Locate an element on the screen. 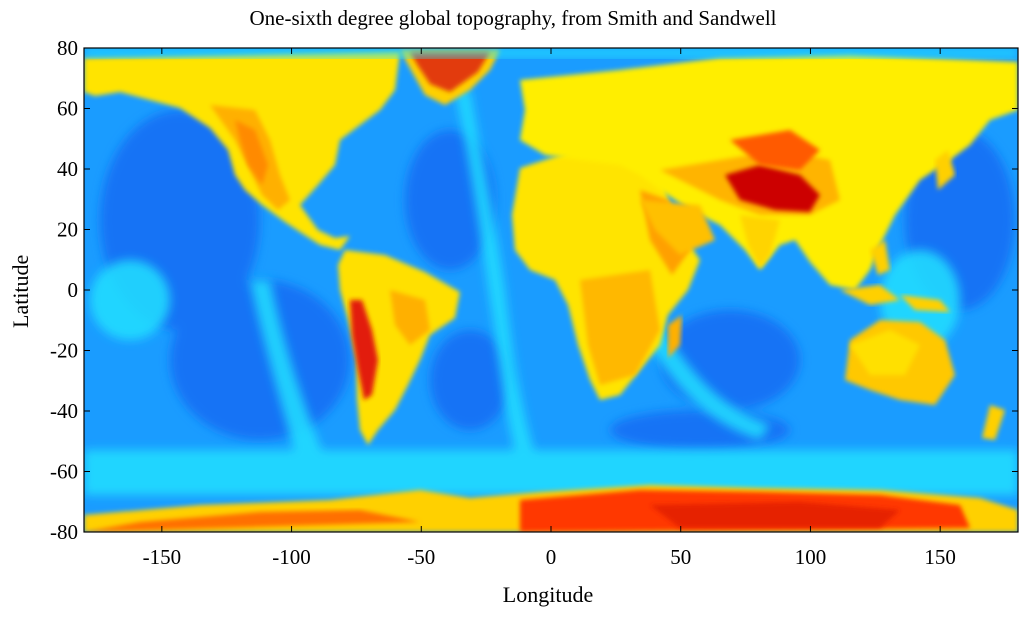 The height and width of the screenshot is (618, 1026). y-tick-label: 80 is located at coordinates (67, 48).